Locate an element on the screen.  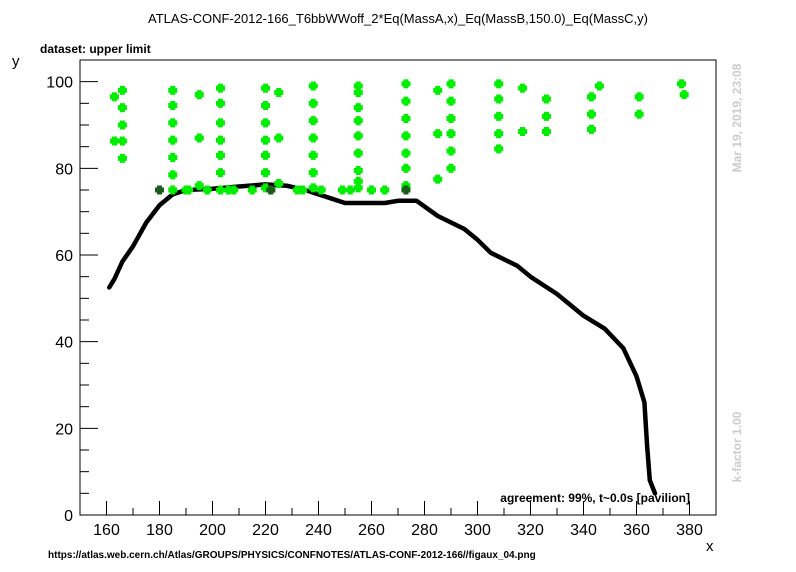
x-tick-label: 340 is located at coordinates (583, 530).